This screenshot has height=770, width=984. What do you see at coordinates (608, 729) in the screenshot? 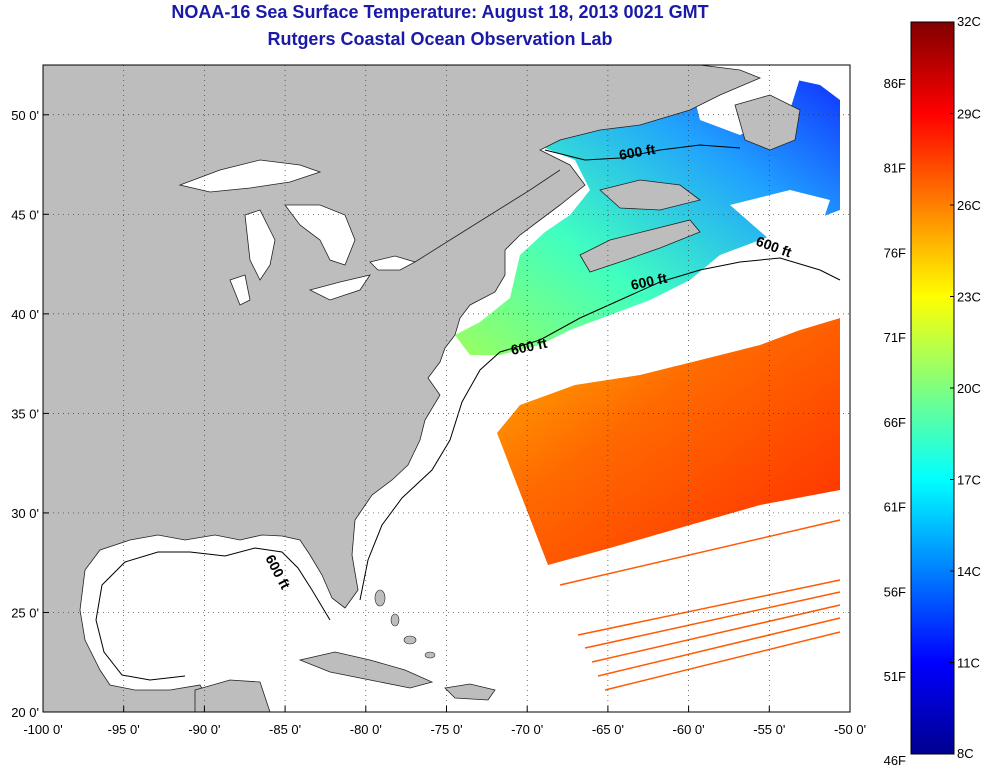
I see `lon-tick-label: -65 0'` at bounding box center [608, 729].